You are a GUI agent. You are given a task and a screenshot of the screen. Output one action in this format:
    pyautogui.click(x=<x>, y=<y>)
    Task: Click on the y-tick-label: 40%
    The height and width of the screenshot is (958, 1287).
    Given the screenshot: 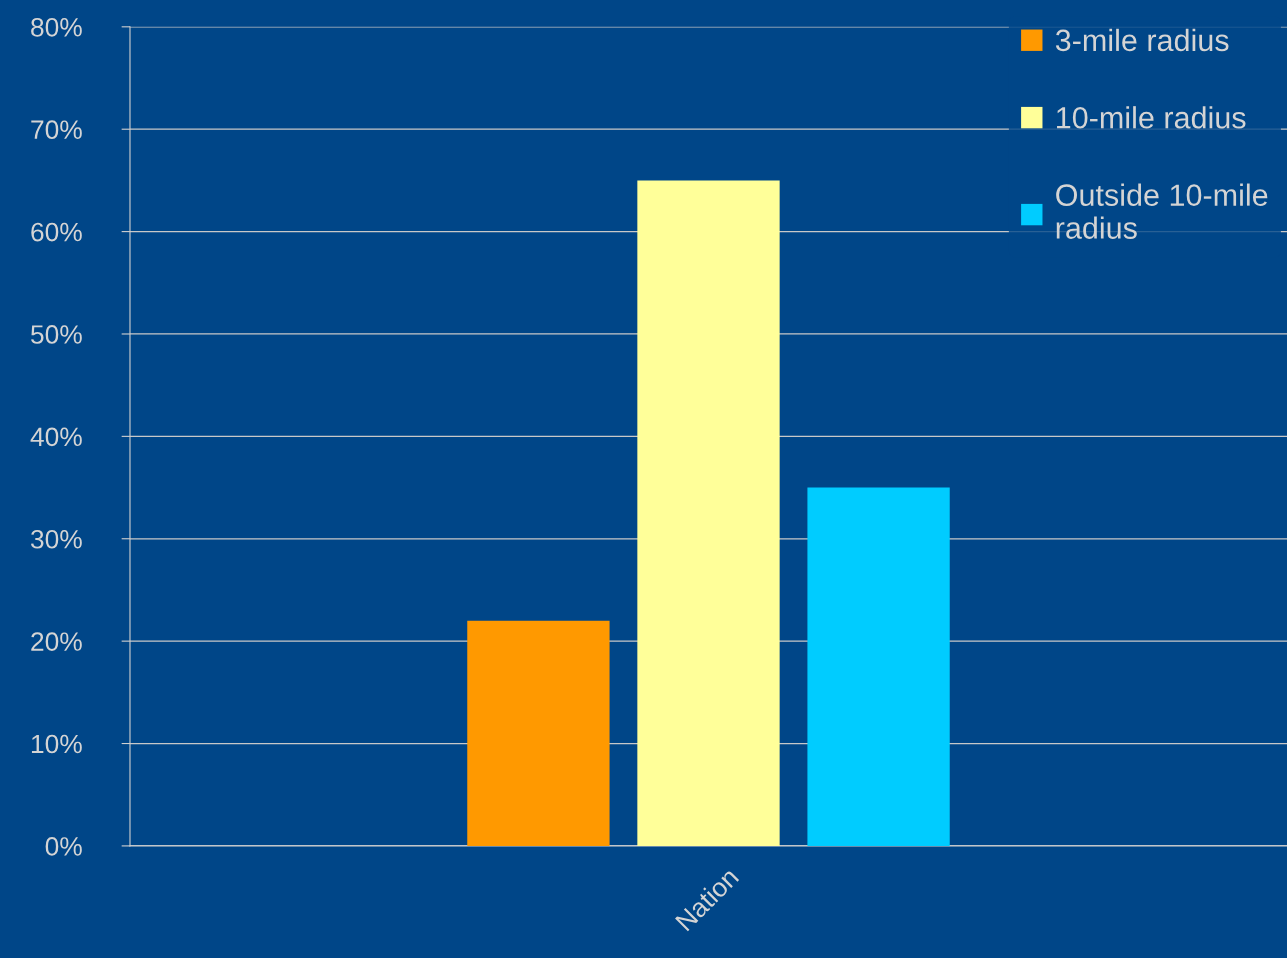 What is the action you would take?
    pyautogui.click(x=56, y=437)
    